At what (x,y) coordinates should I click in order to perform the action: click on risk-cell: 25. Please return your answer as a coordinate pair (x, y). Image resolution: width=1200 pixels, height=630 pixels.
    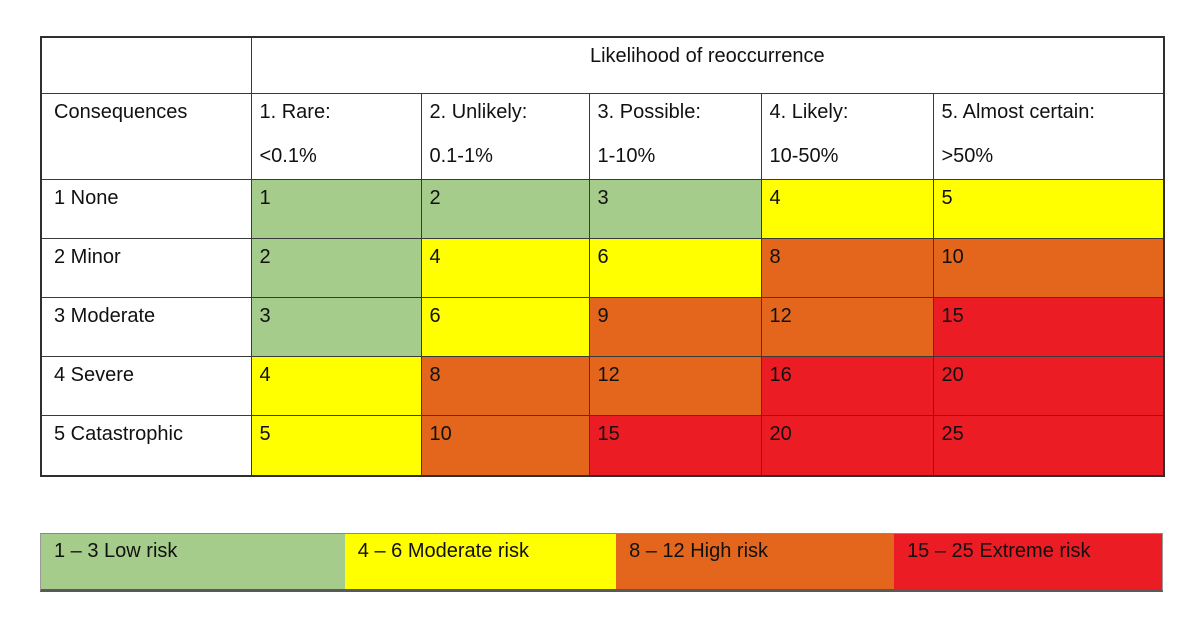
    Looking at the image, I should click on (1048, 445).